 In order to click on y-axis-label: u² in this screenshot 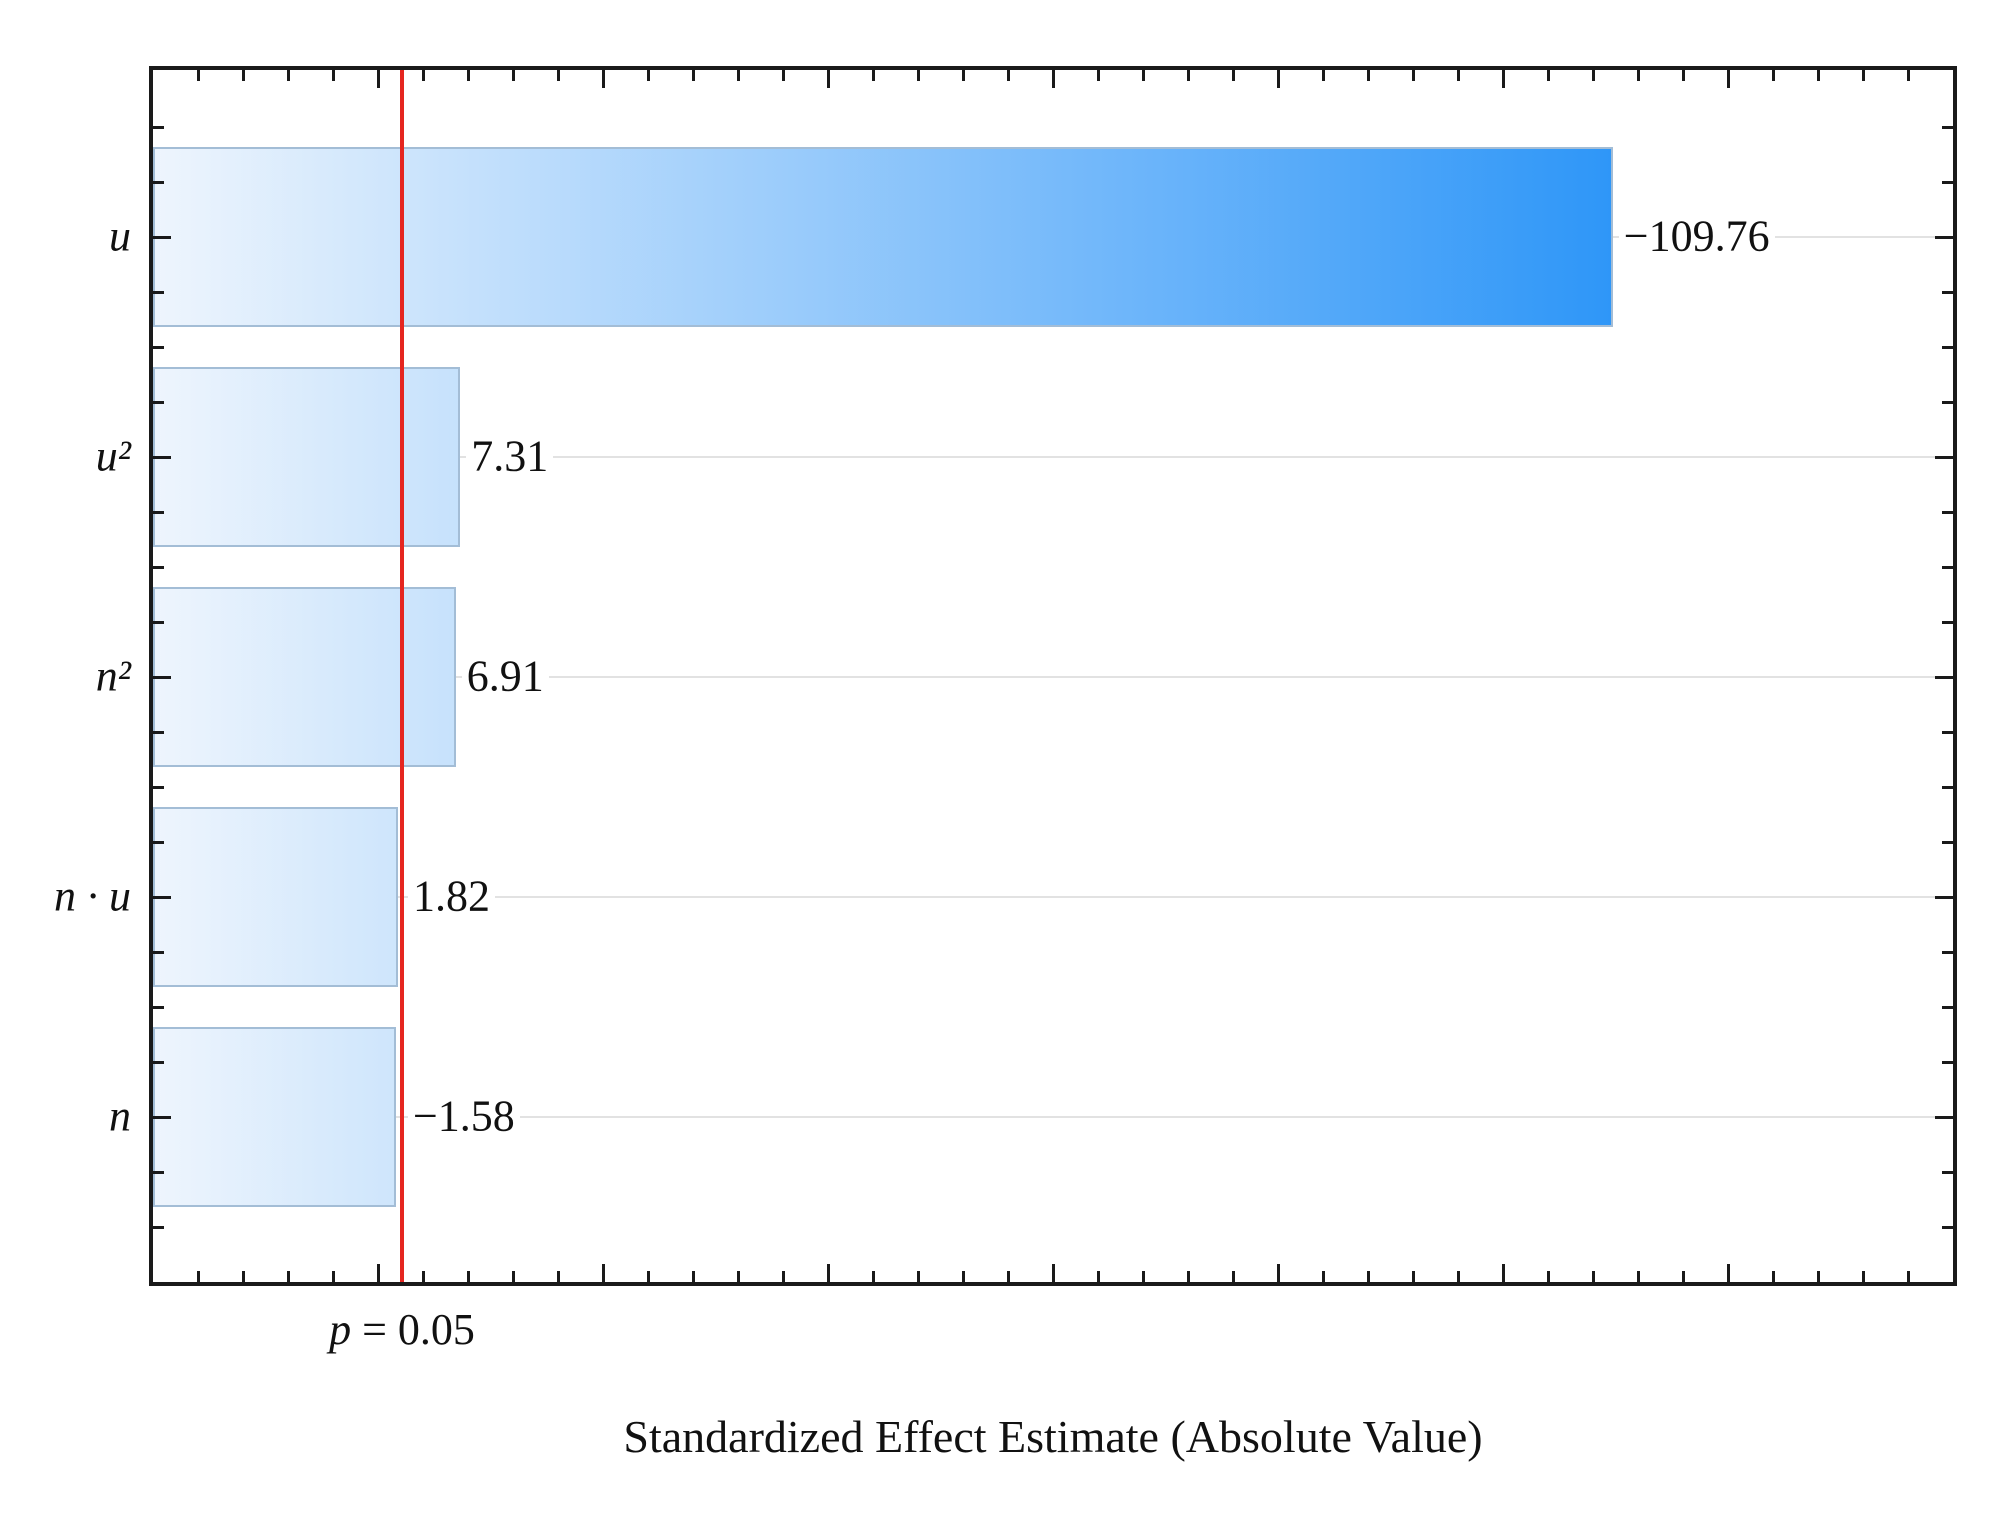, I will do `click(113, 456)`.